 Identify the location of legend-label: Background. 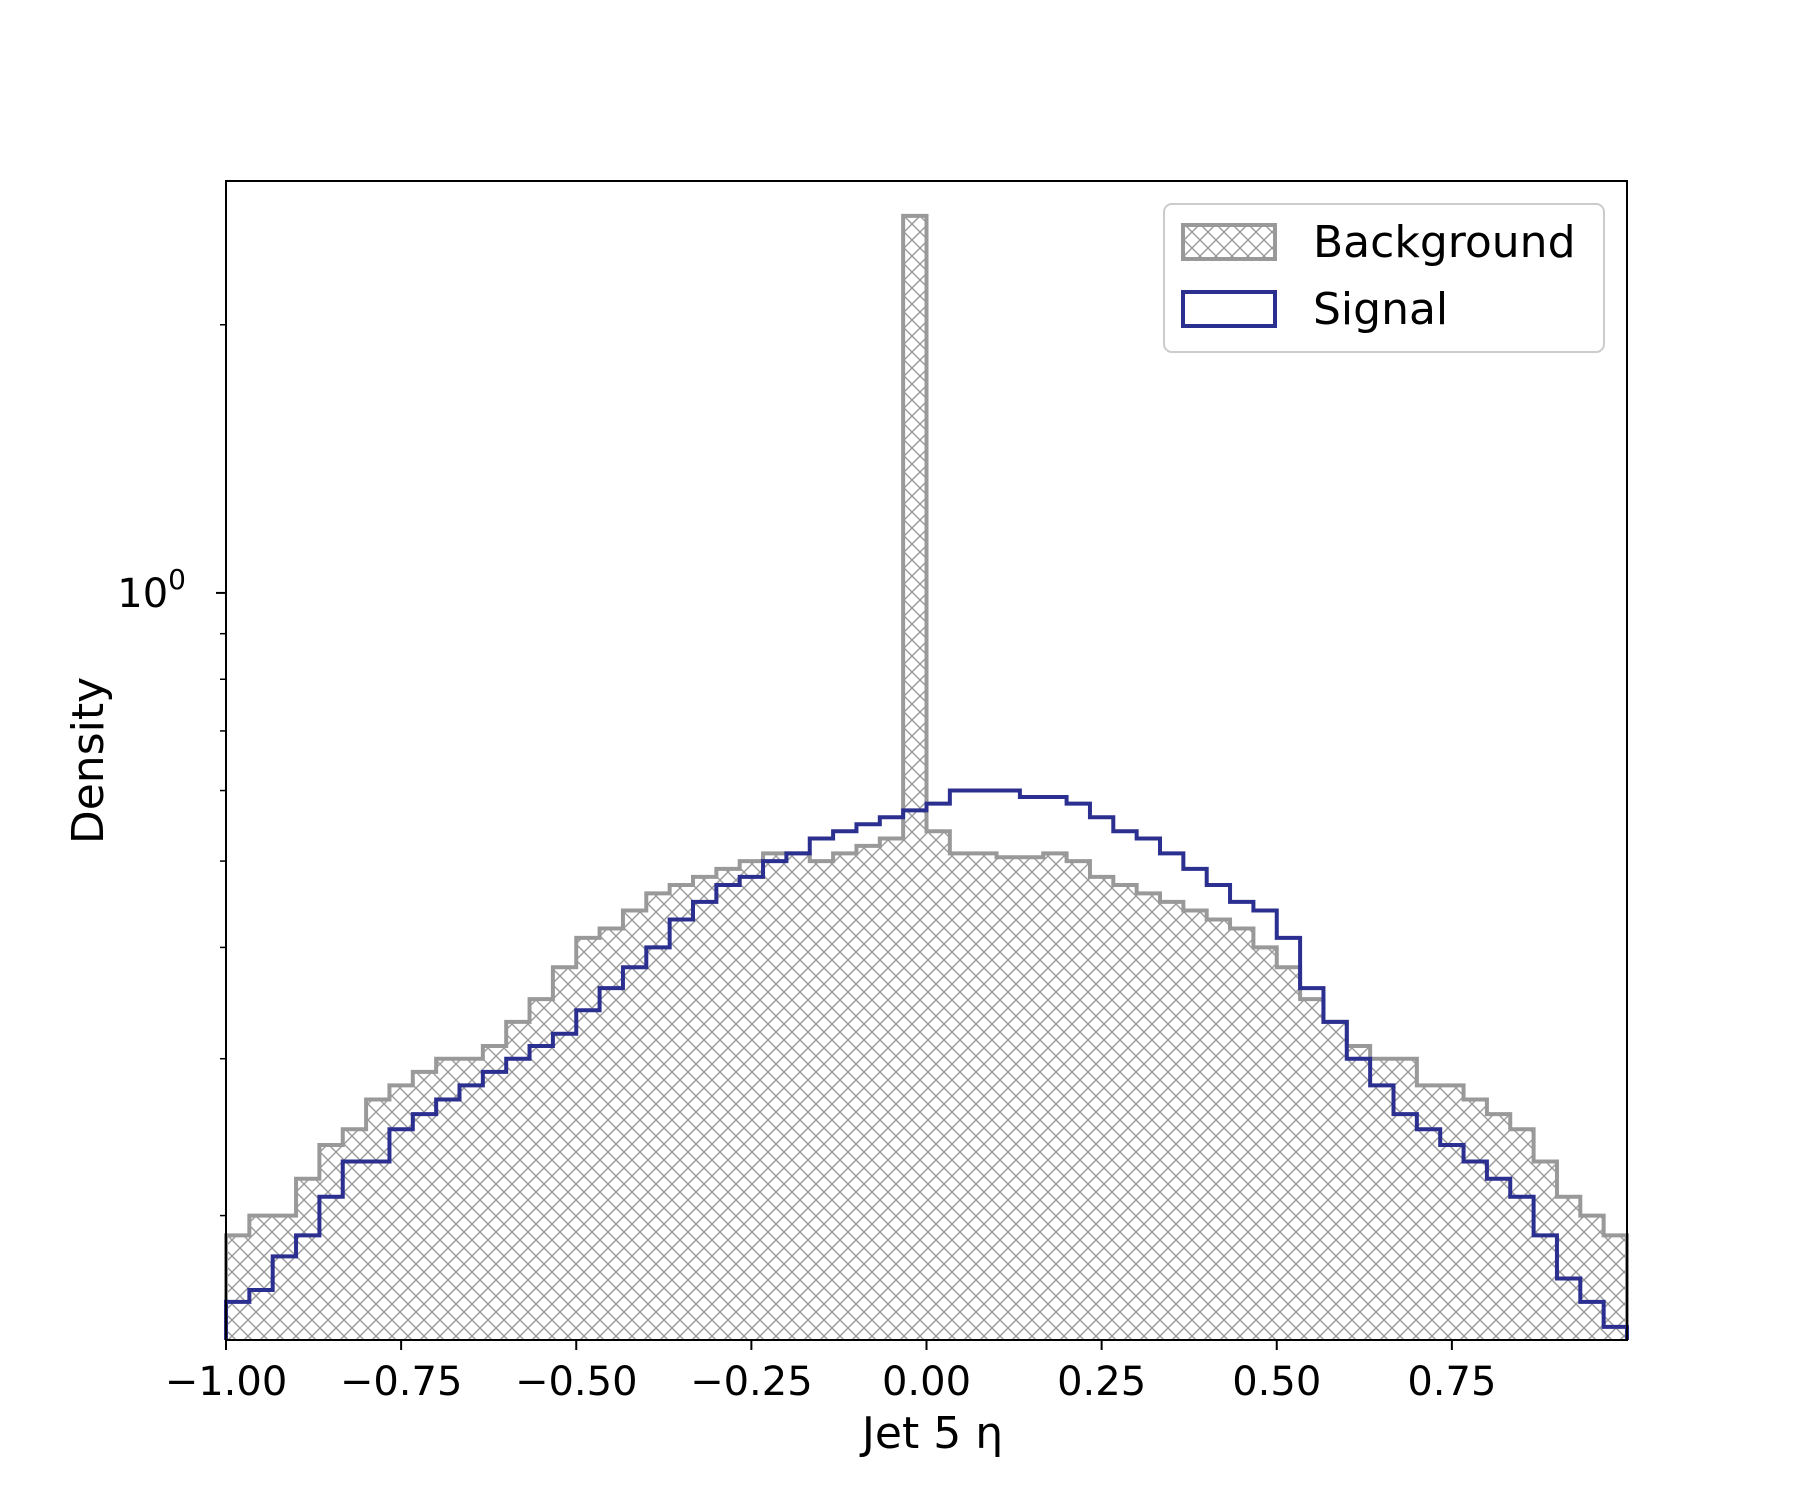
(1444, 242).